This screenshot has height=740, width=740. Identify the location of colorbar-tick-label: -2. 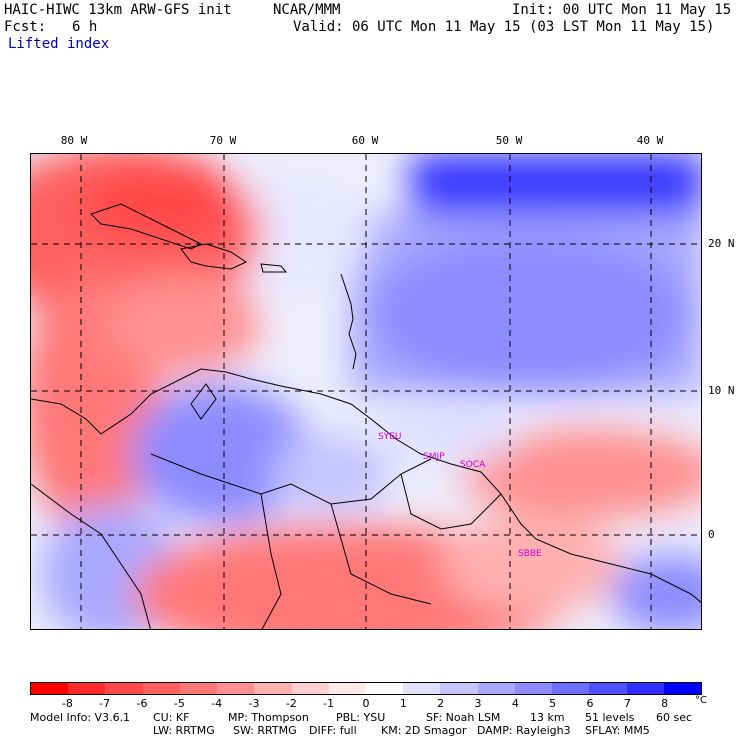
(291, 703).